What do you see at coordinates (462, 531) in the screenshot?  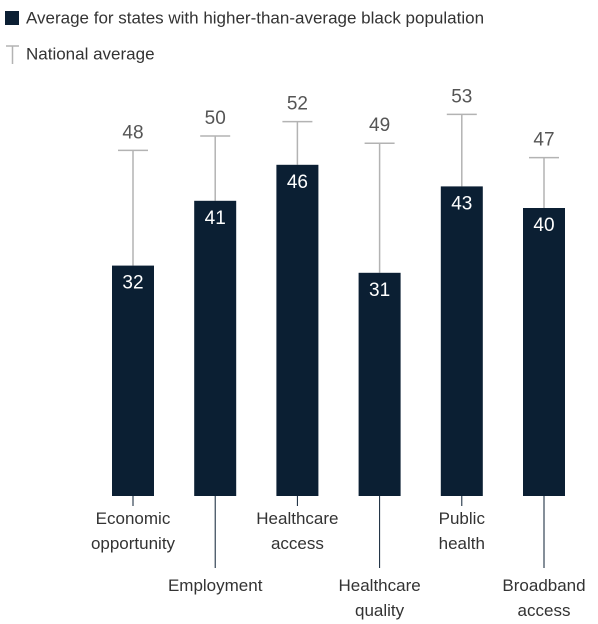 I see `x-tick-label: Public health` at bounding box center [462, 531].